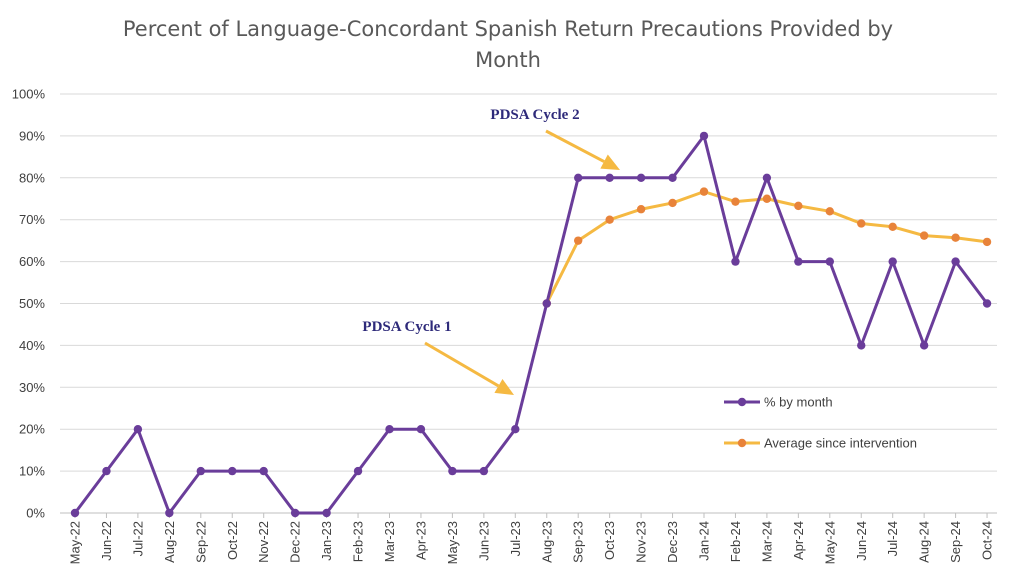 The height and width of the screenshot is (584, 1016). What do you see at coordinates (861, 541) in the screenshot?
I see `x-tick-label: Jun-24` at bounding box center [861, 541].